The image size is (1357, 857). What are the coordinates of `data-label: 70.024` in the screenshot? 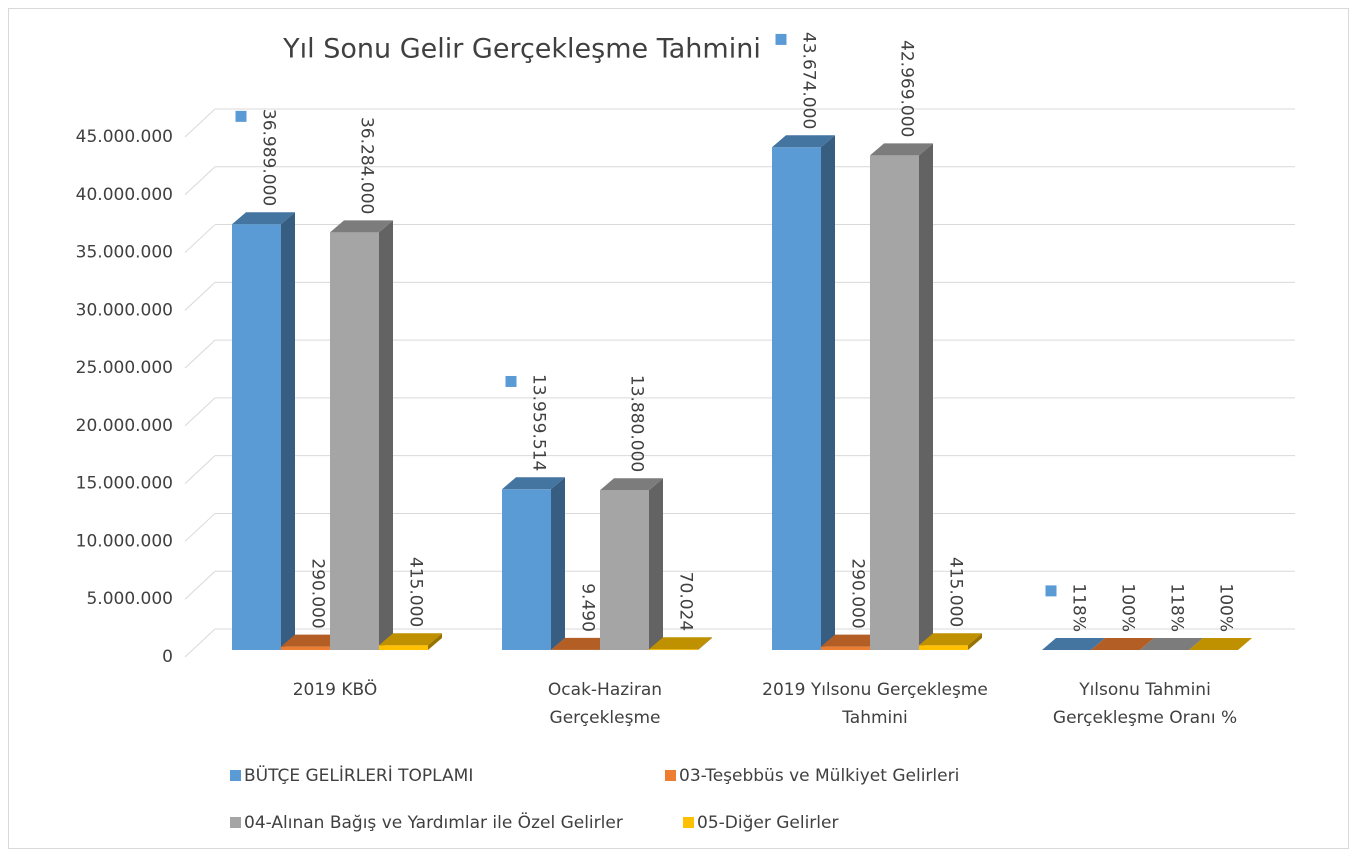 It's located at (686, 601).